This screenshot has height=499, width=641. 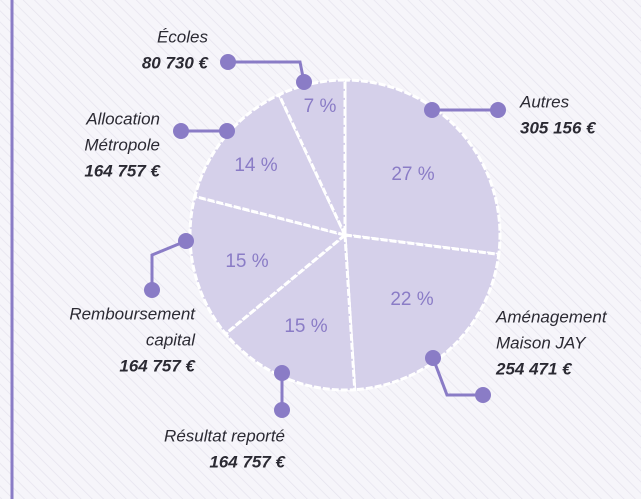 What do you see at coordinates (224, 435) in the screenshot?
I see `category-label: Résultat reporté` at bounding box center [224, 435].